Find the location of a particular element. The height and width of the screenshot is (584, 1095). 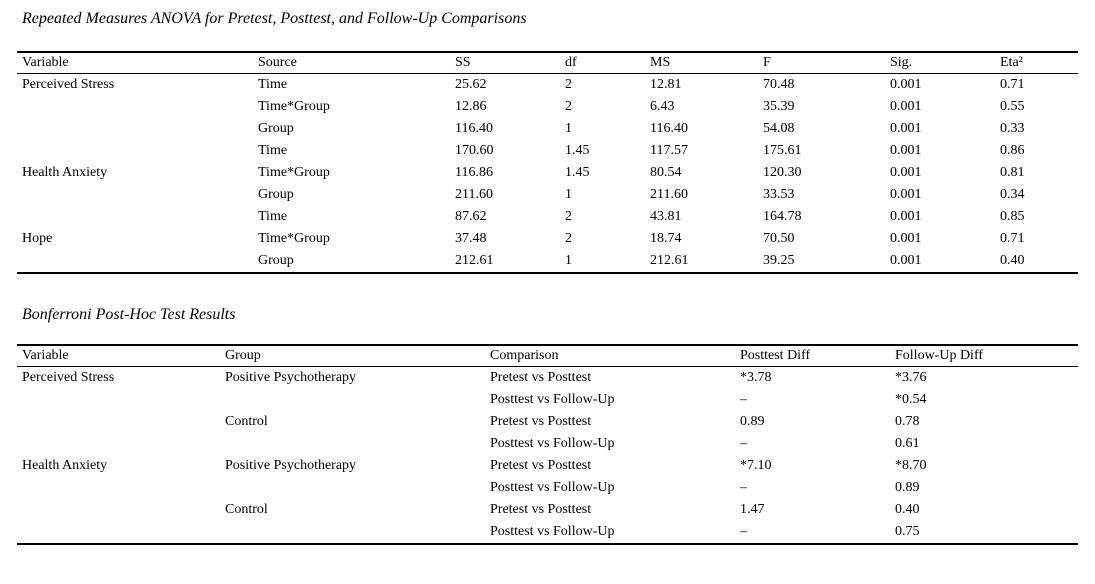

table-row: Time 87.62 2 43.81 164.78 0.001 0.85 is located at coordinates (547, 217).